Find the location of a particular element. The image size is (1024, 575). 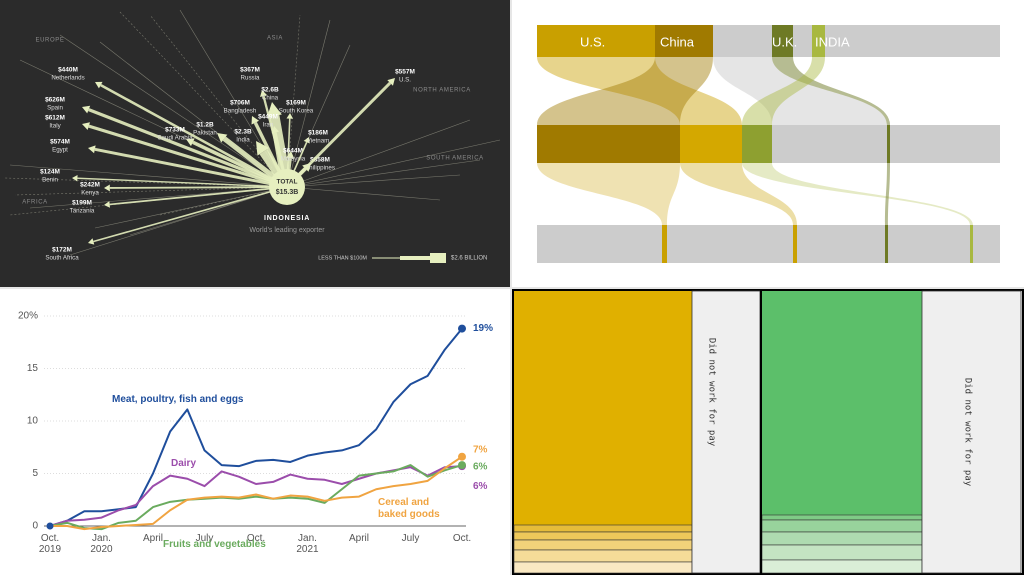

y-tick-label: 10 is located at coordinates (33, 421).